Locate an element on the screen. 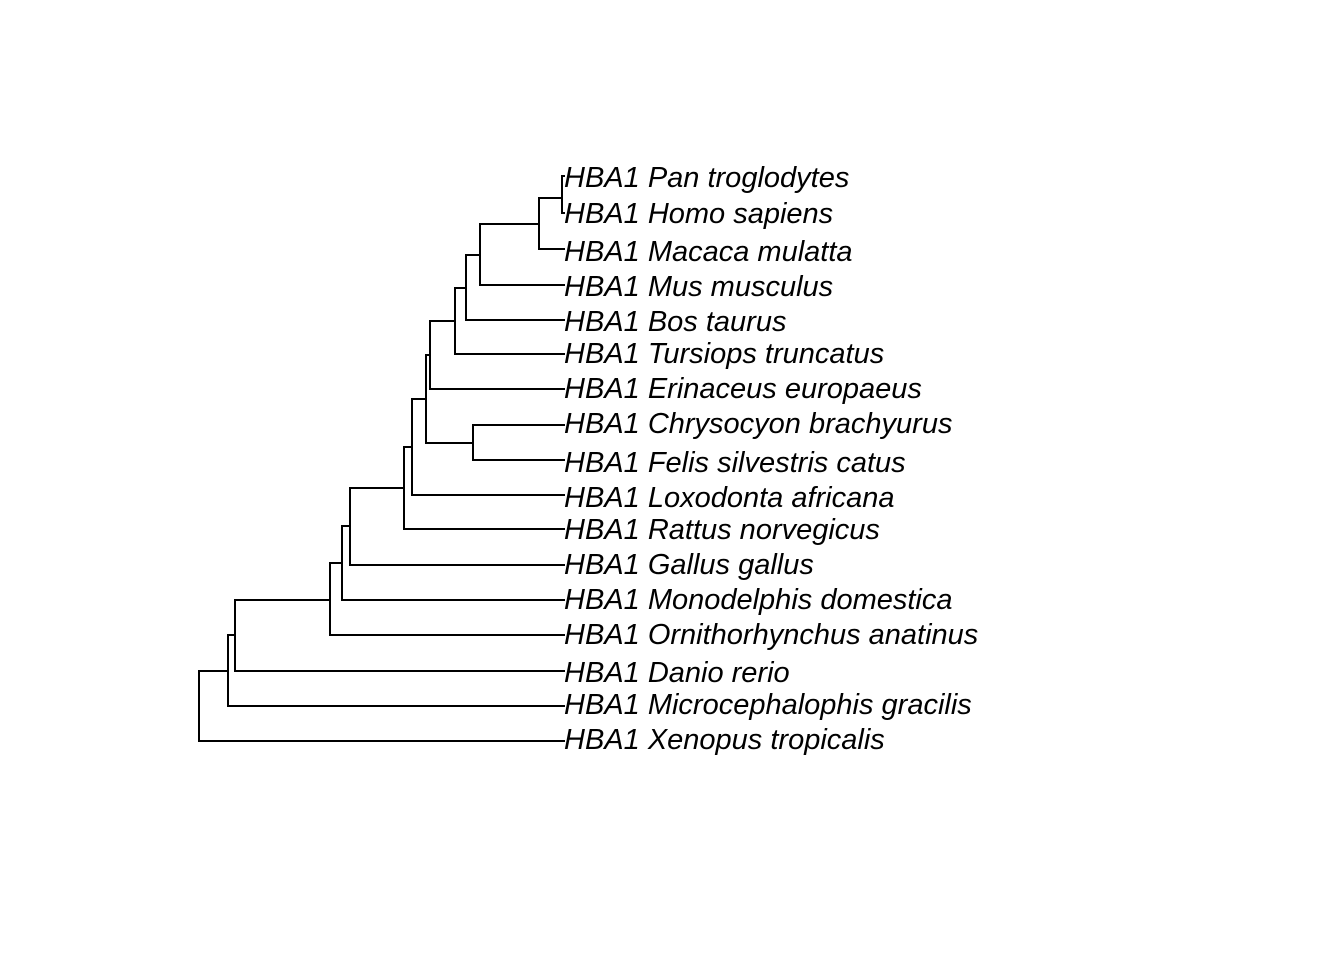  tip-label: HBA1 Loxodonta africana is located at coordinates (729, 498).